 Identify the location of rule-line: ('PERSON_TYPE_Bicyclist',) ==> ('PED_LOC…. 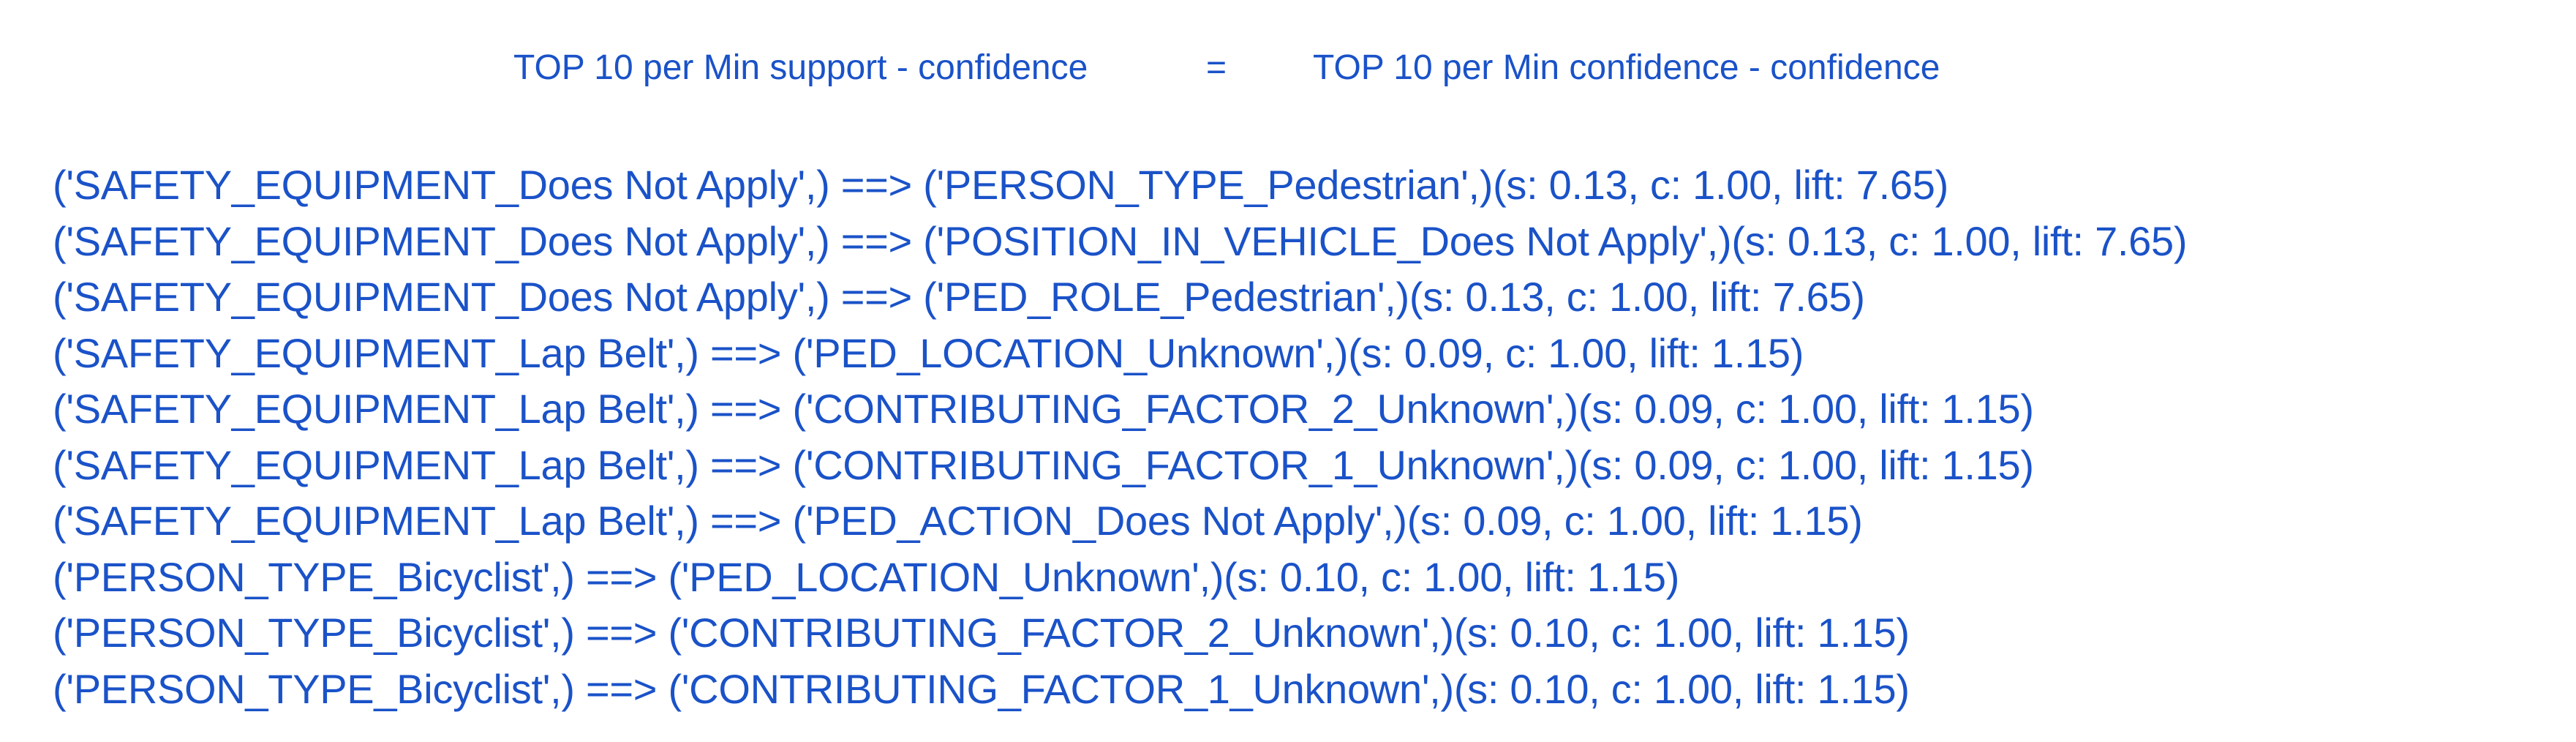
(866, 576).